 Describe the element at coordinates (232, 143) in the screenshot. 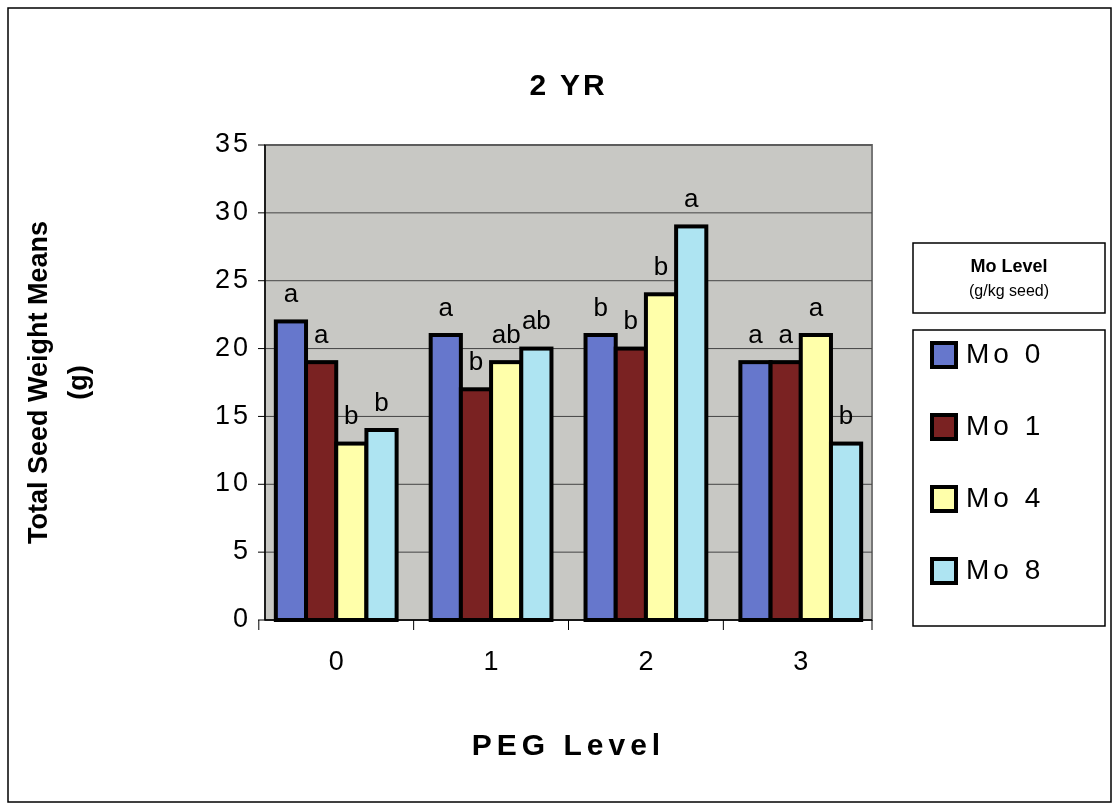

I see `y-tick-label: 35` at that location.